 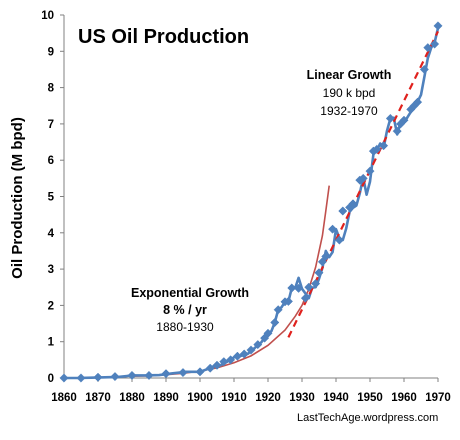 I want to click on y-tick-label: 6, so click(x=51, y=161).